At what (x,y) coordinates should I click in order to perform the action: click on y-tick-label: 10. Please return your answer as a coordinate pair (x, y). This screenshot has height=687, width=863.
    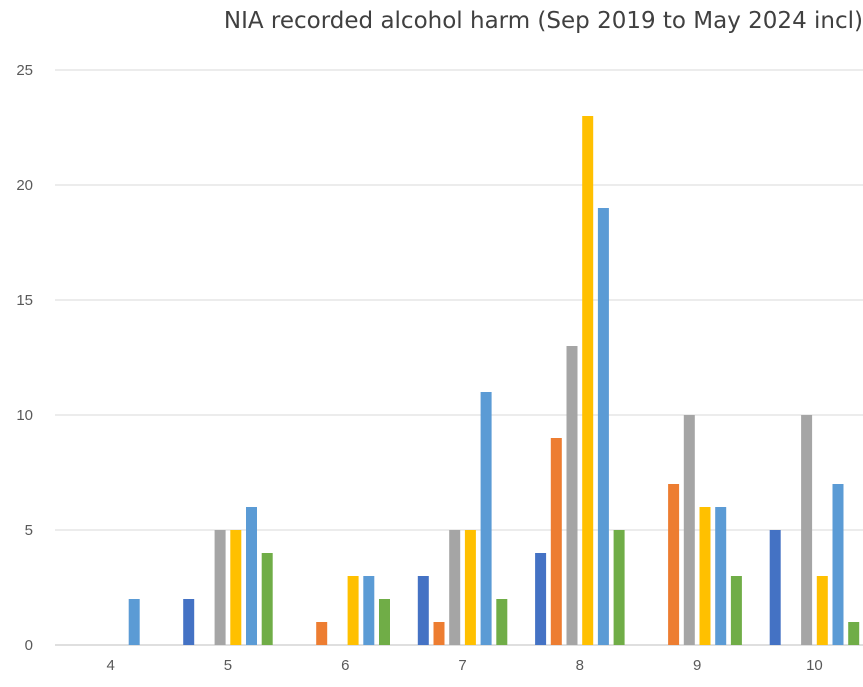
    Looking at the image, I should click on (24, 415).